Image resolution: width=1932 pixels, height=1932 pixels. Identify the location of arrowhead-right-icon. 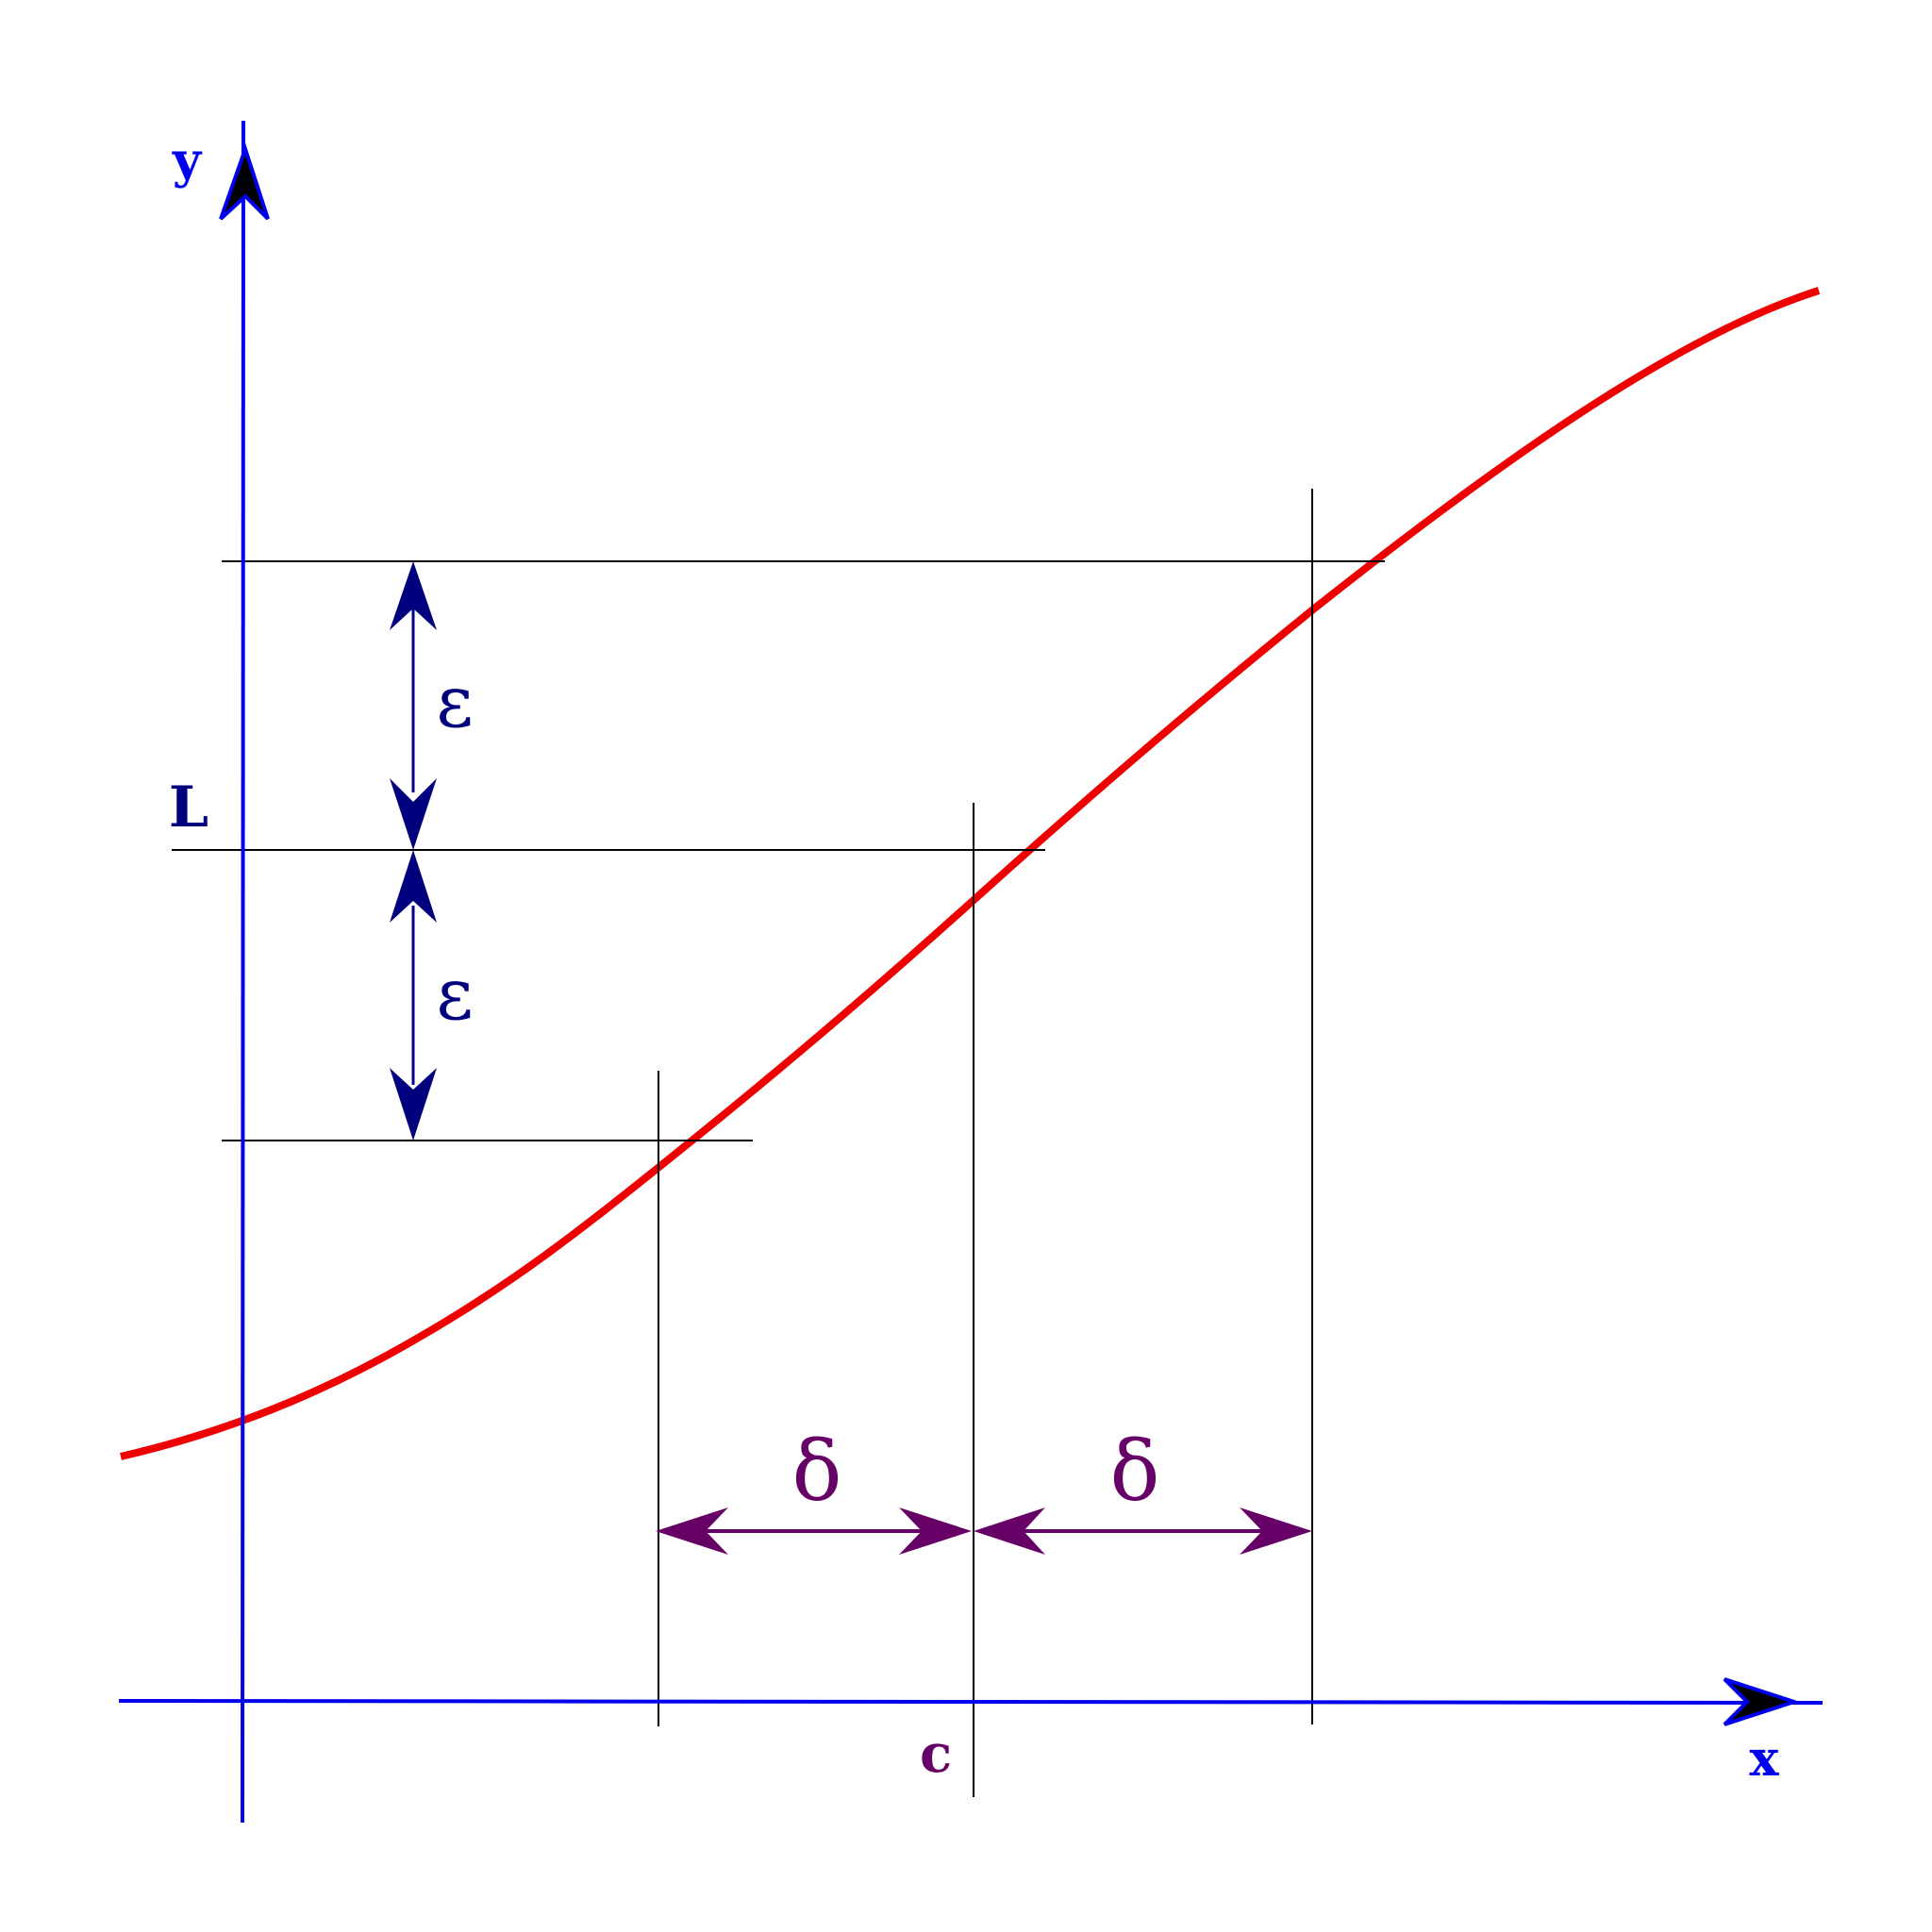
(1762, 1701).